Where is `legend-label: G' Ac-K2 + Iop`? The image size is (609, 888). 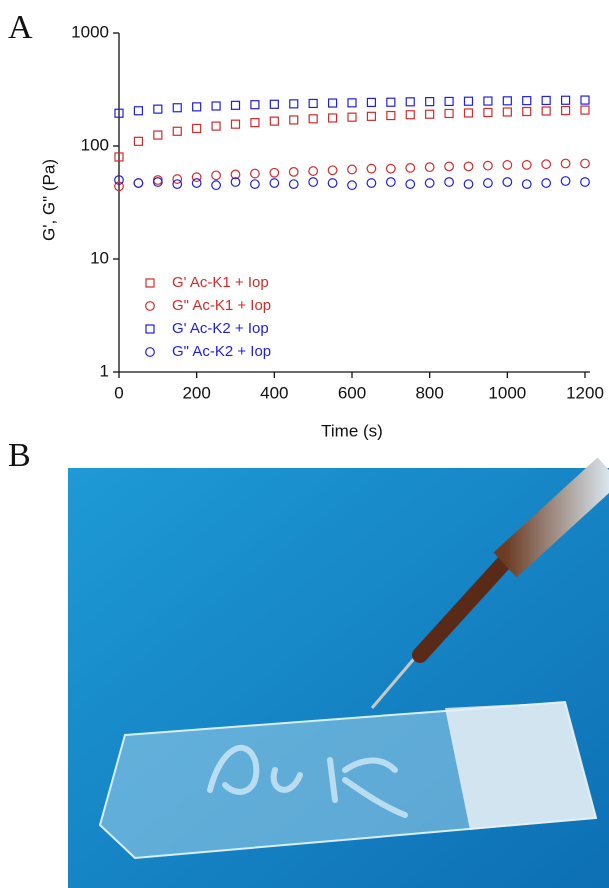 legend-label: G' Ac-K2 + Iop is located at coordinates (220, 328).